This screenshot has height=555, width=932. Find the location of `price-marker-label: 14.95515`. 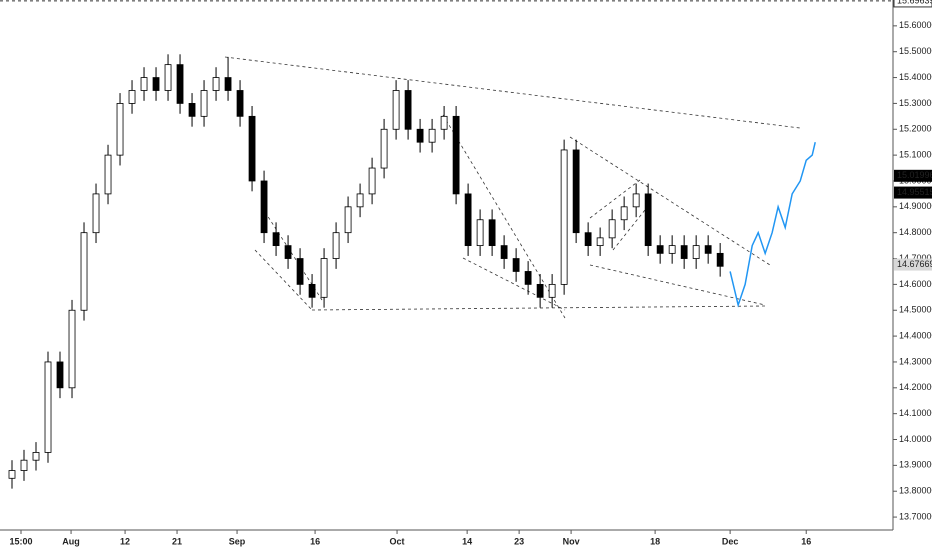

price-marker-label: 14.95515 is located at coordinates (914, 192).